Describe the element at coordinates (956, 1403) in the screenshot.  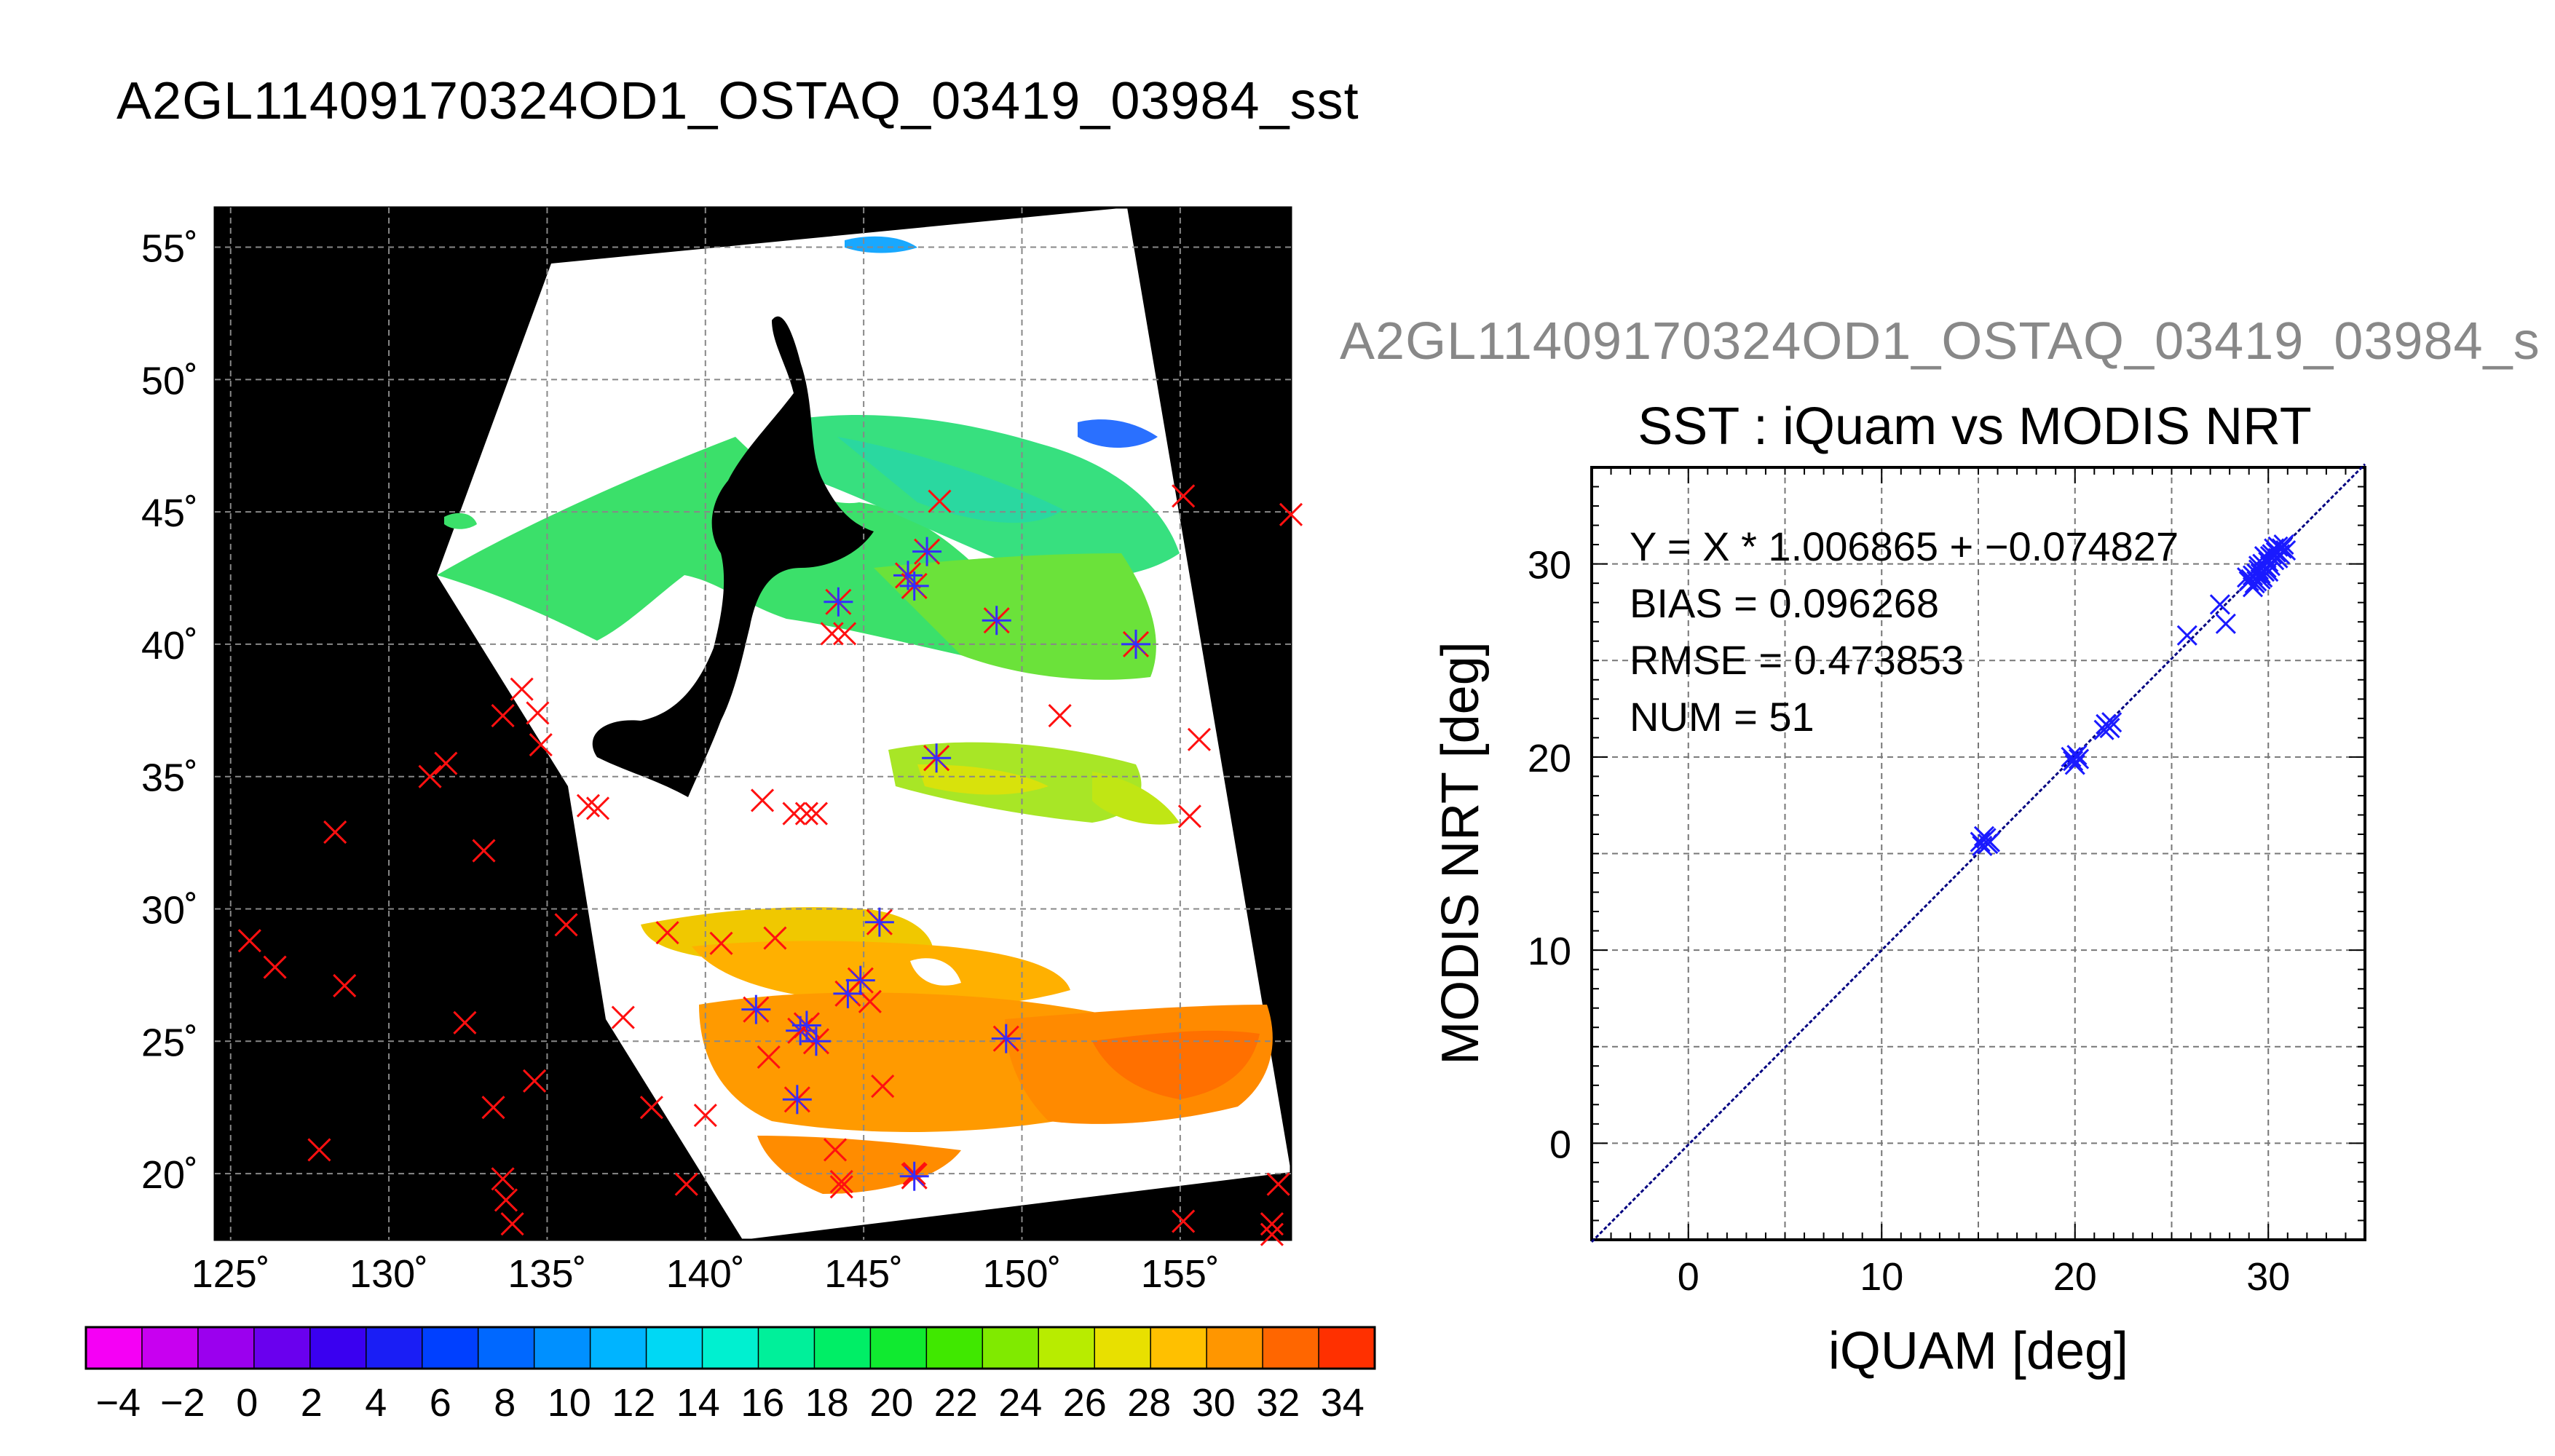
I see `colorbar-tick-label: 22` at that location.